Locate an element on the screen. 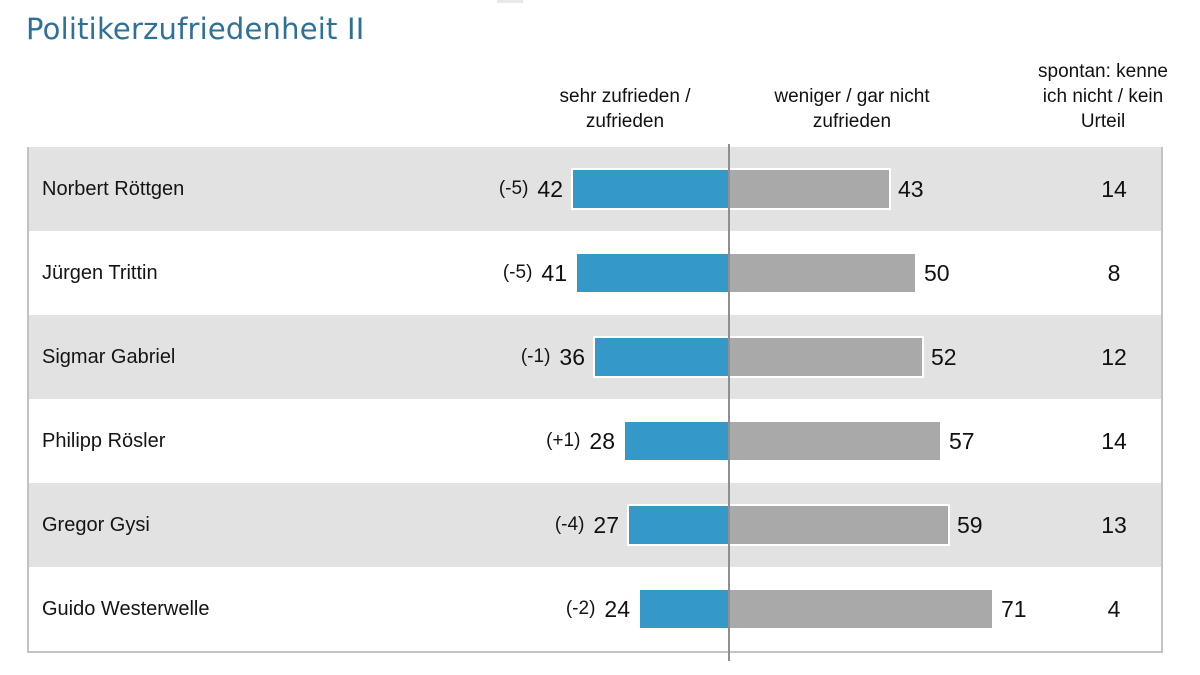  column-header-no-opinion: spontan: kenne ich nicht / kein Urteil is located at coordinates (1103, 96).